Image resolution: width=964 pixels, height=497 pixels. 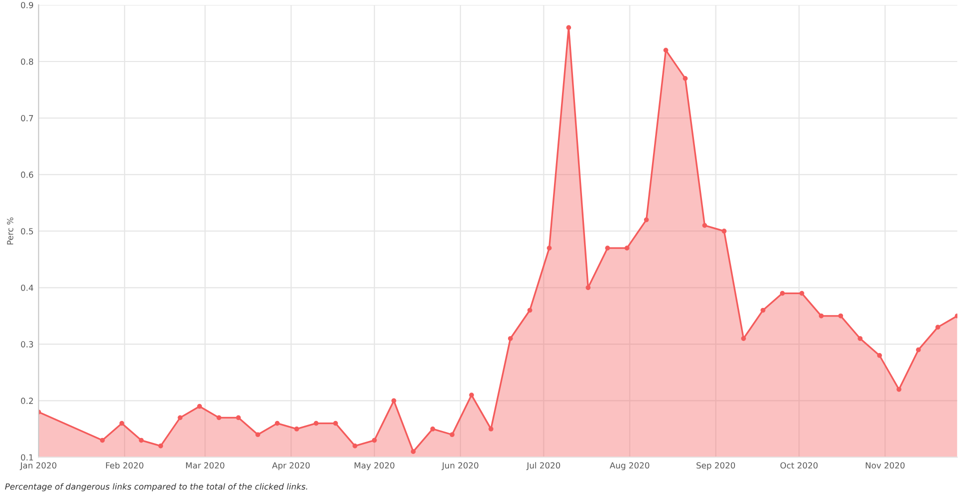 I want to click on y-tick-label: 0.7, so click(x=26, y=118).